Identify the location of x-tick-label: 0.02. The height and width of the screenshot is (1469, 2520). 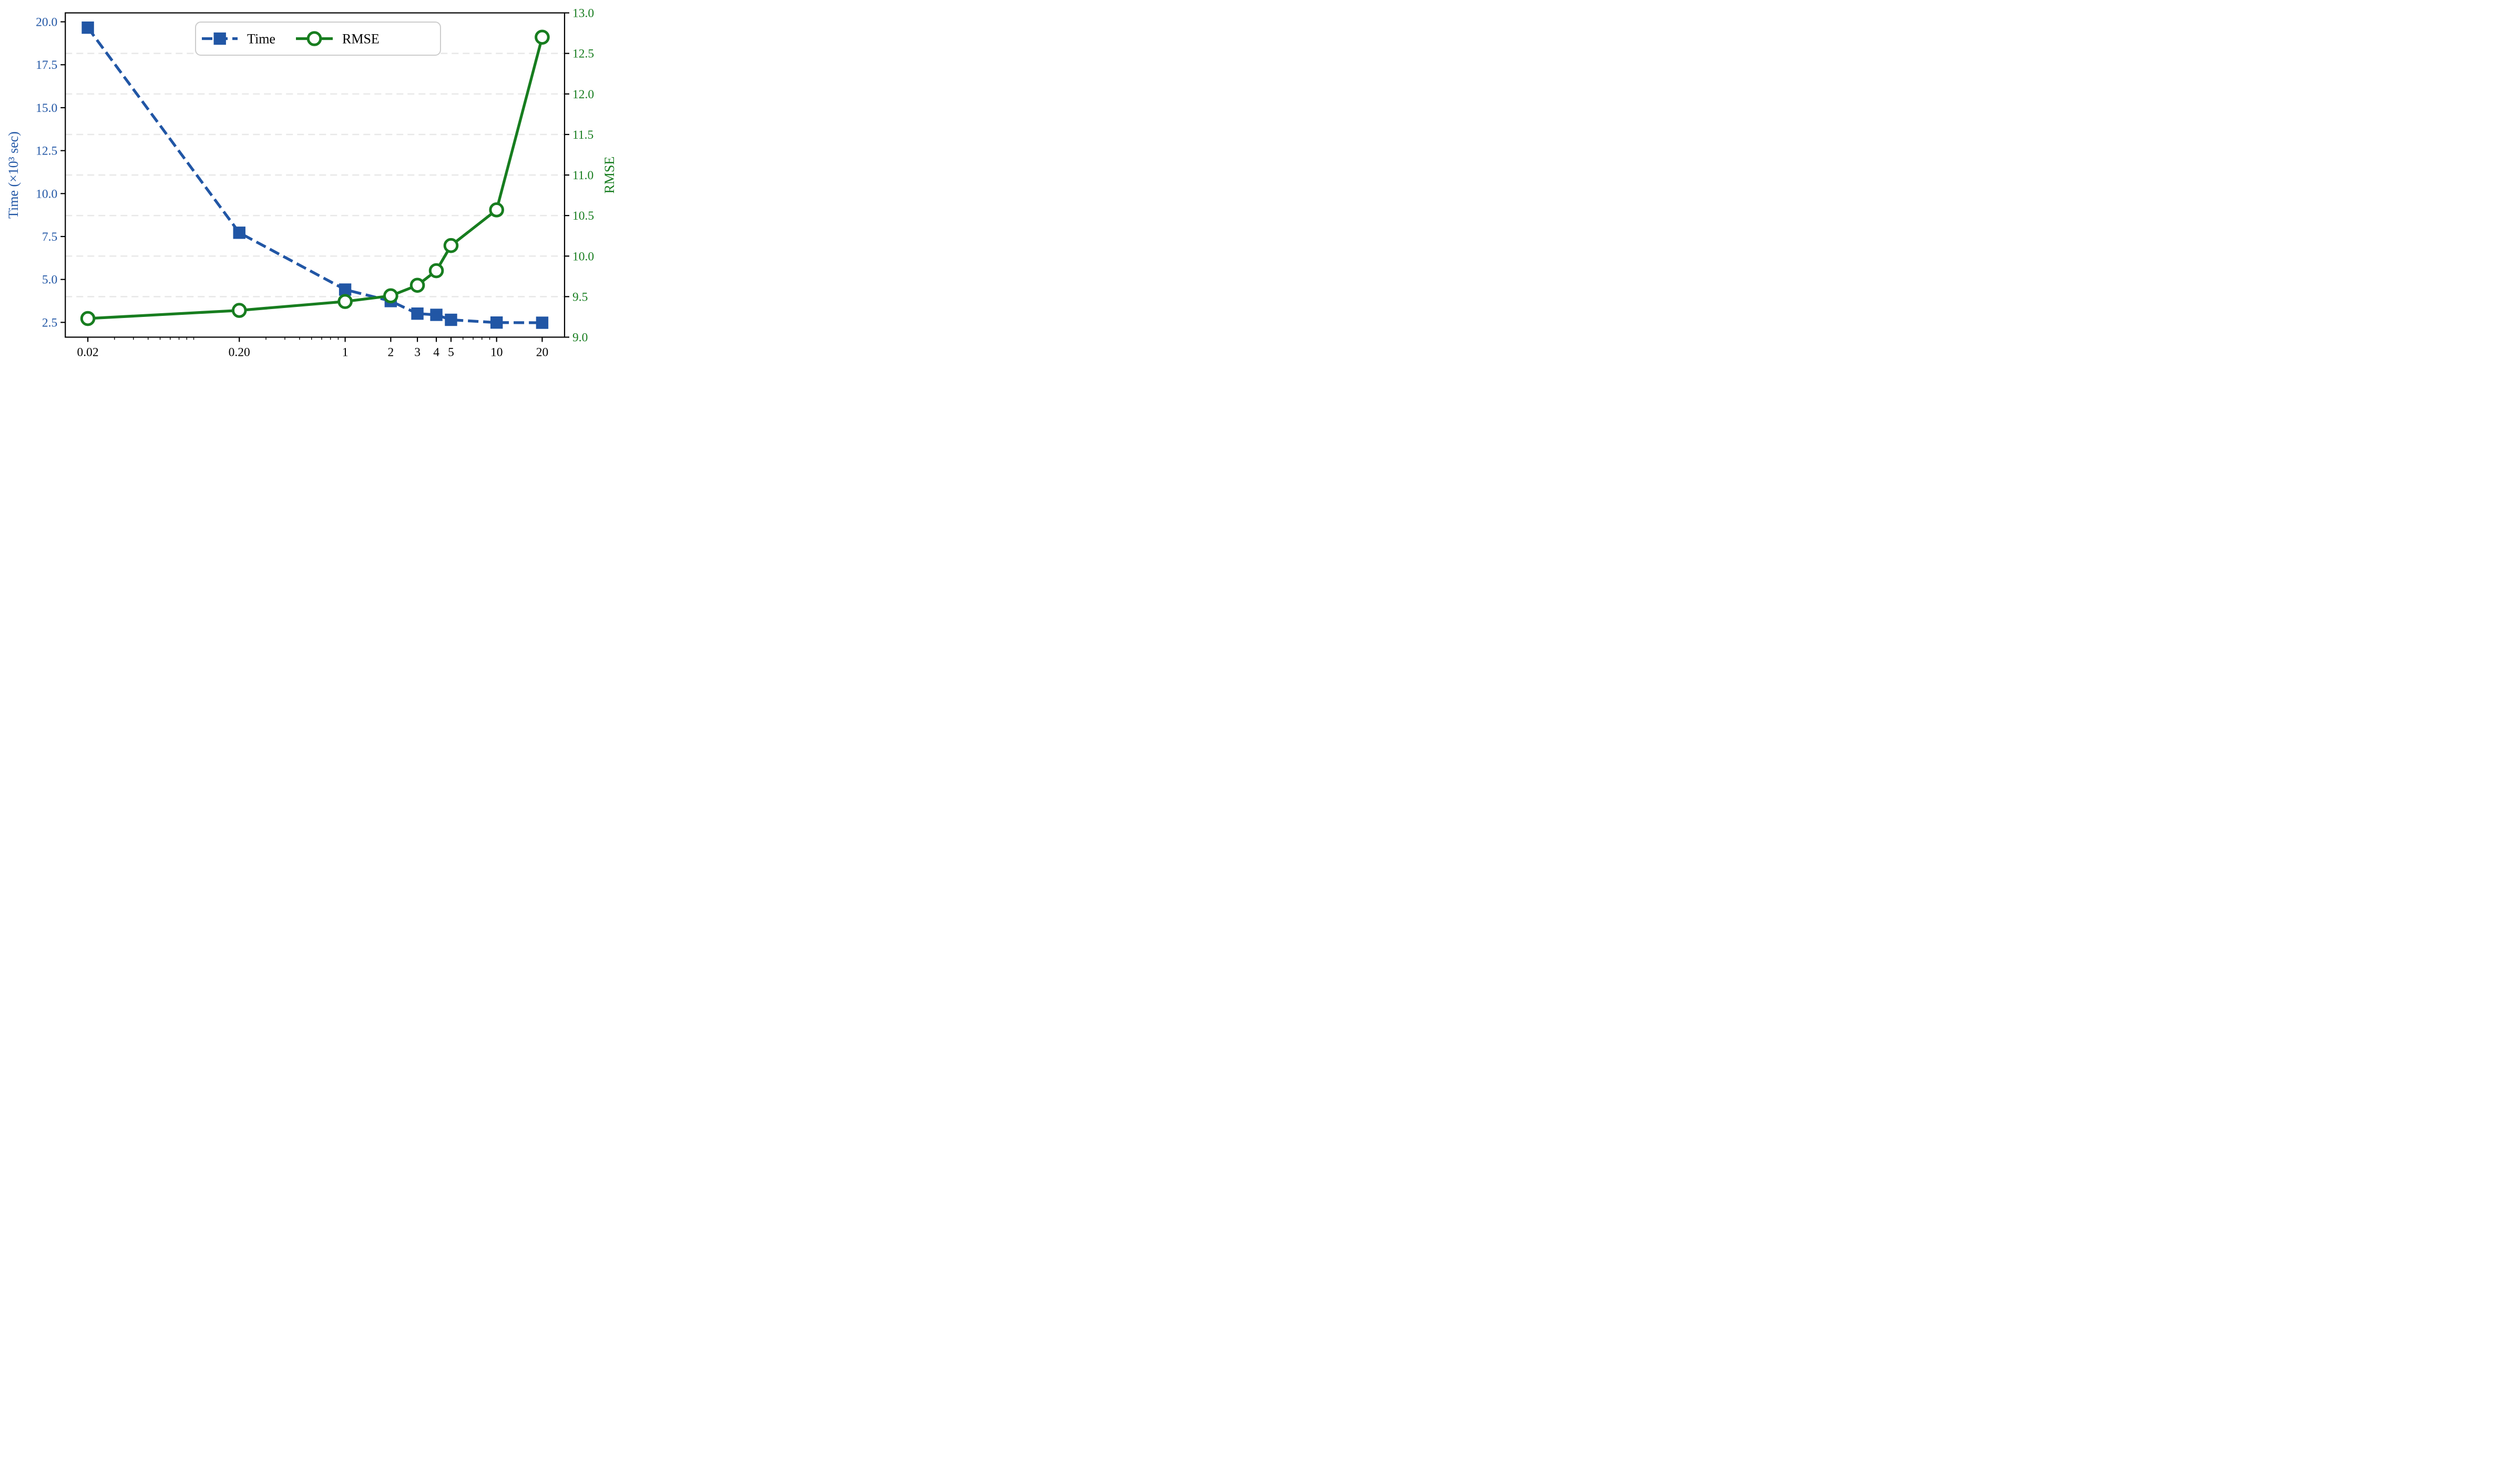
(88, 352).